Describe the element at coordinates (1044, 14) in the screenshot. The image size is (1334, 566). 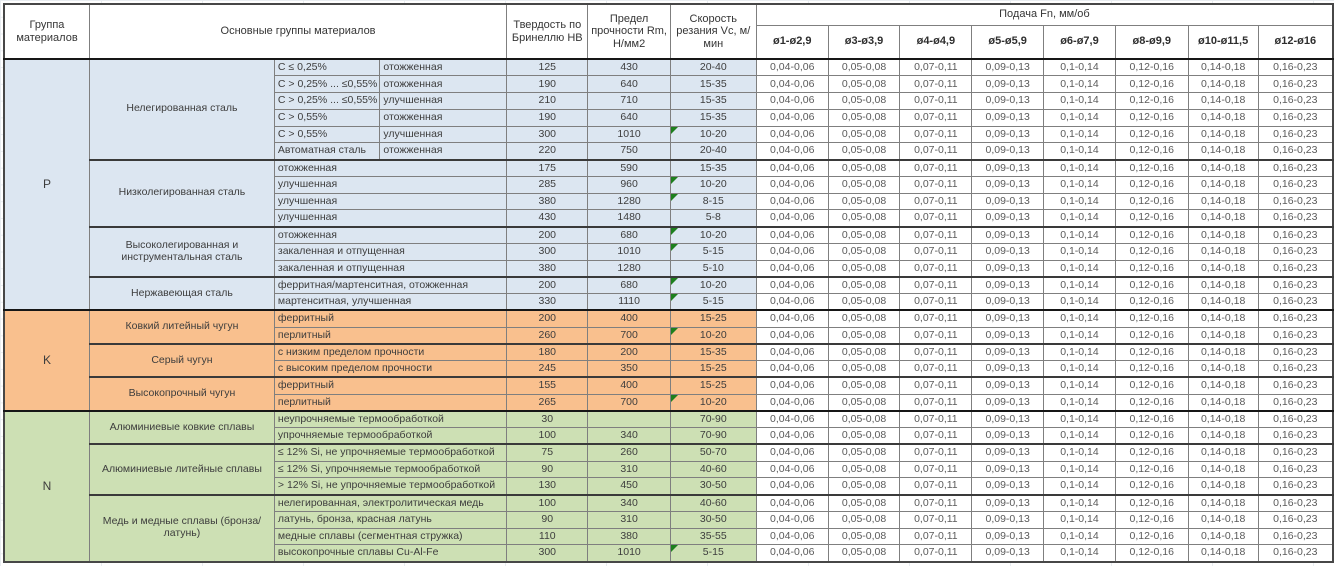
I see `col-header-feed: Подача Fn, мм/об` at that location.